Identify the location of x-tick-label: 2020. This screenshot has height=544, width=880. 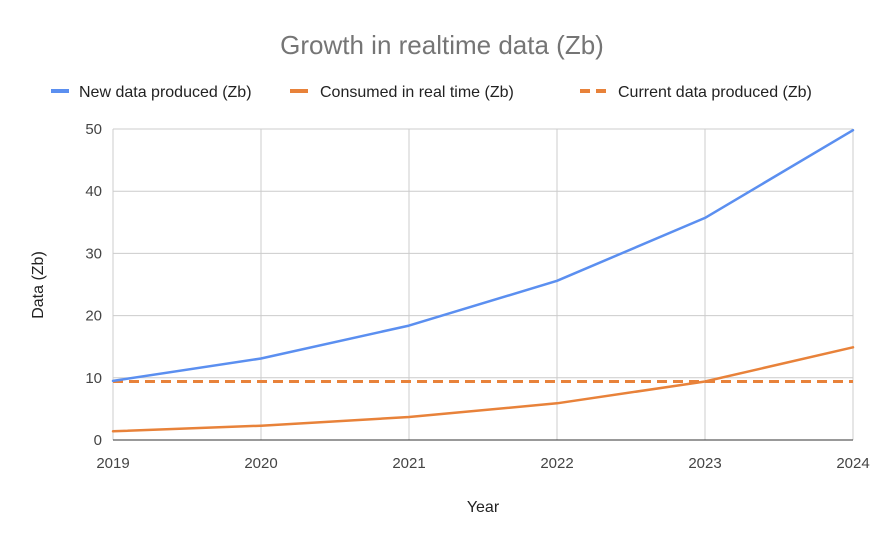
(260, 463).